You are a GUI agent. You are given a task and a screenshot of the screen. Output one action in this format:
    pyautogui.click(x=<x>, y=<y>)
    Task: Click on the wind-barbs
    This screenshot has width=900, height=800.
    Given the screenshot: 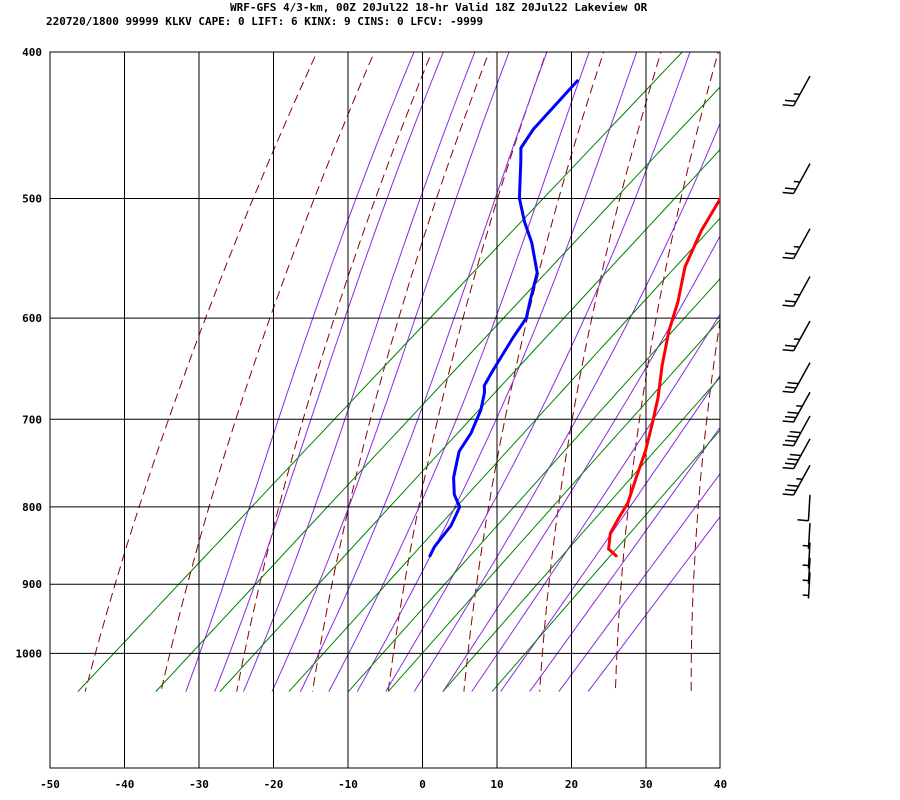 What is the action you would take?
    pyautogui.click(x=796, y=337)
    